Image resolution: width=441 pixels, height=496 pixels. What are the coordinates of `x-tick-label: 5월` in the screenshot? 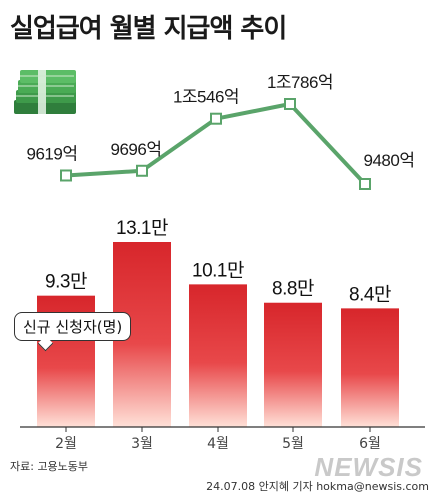 It's located at (293, 444).